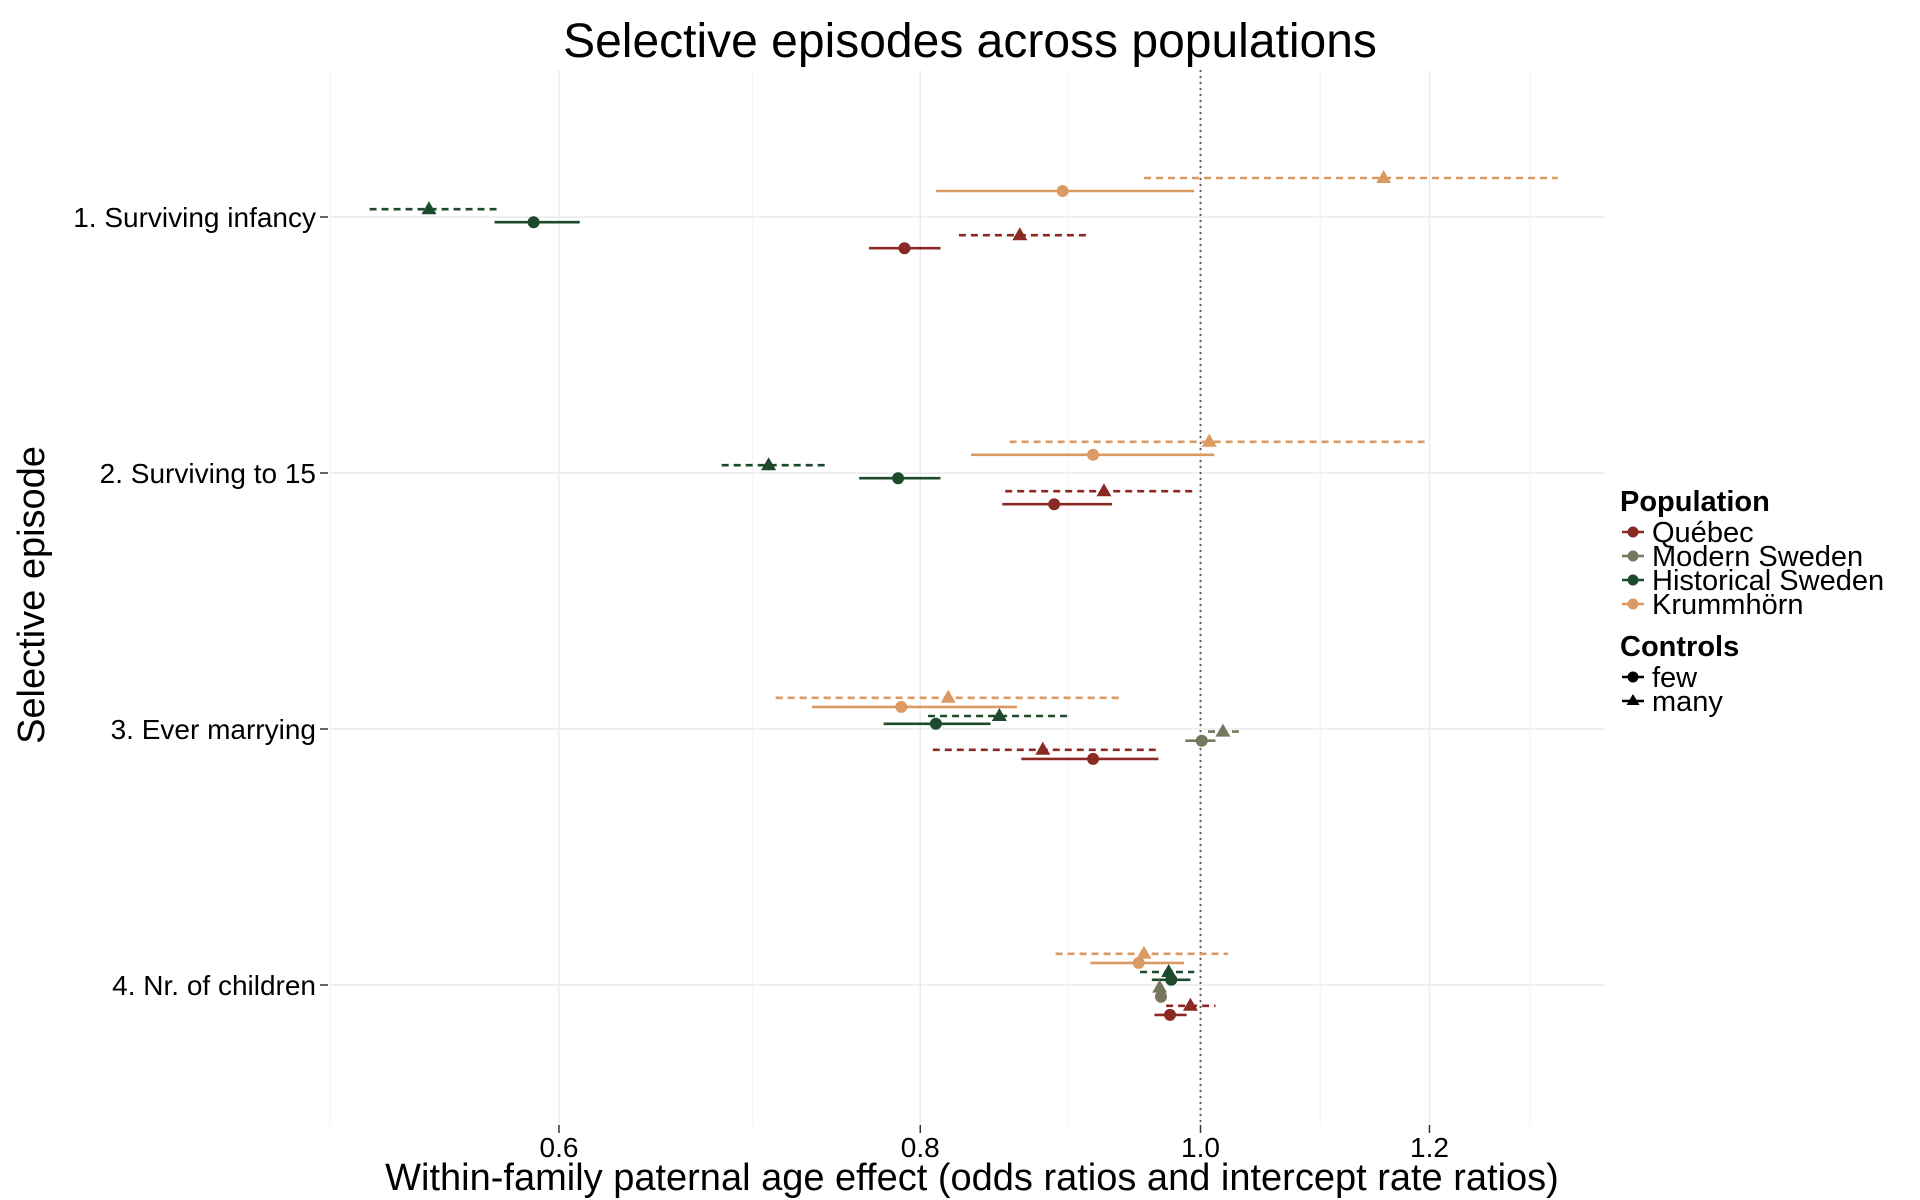 This screenshot has height=1200, width=1920. I want to click on legend-item-modern-sweden: Modern Sweden, so click(1742, 557).